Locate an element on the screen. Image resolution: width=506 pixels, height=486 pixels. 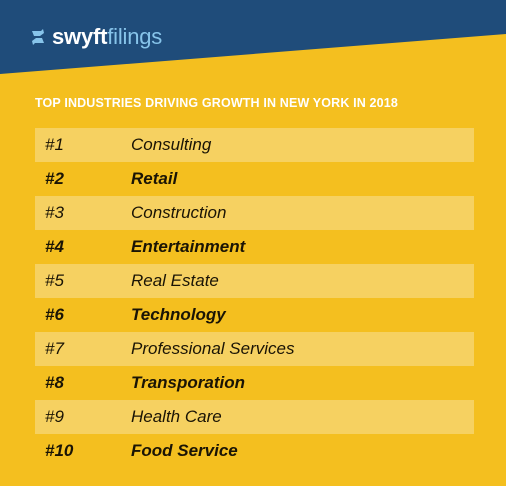
rank-number: #5 is located at coordinates (54, 280).